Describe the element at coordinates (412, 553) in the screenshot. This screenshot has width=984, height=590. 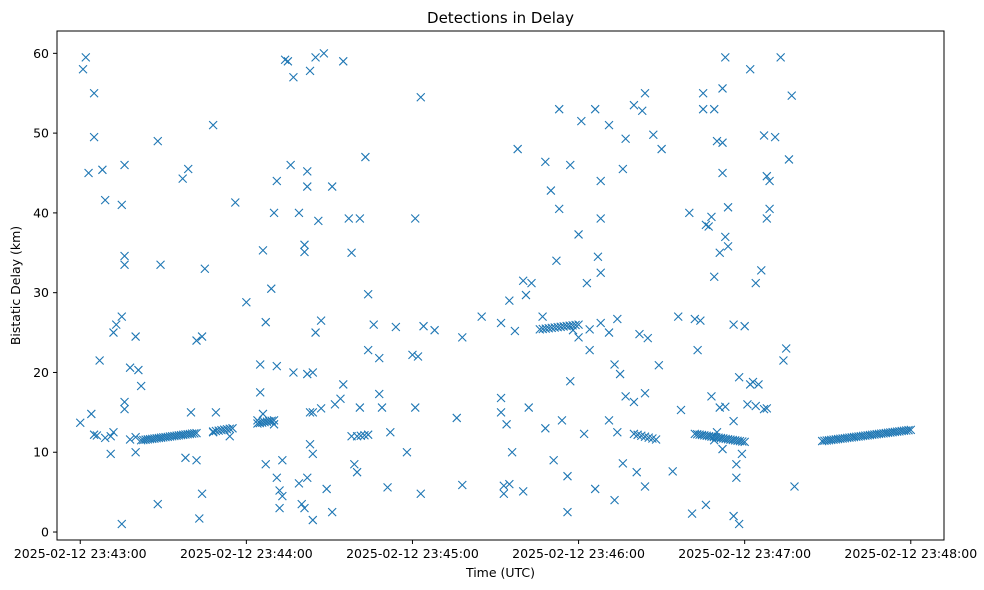
I see `x-tick-label: 2025-02-12 23:45:00` at that location.